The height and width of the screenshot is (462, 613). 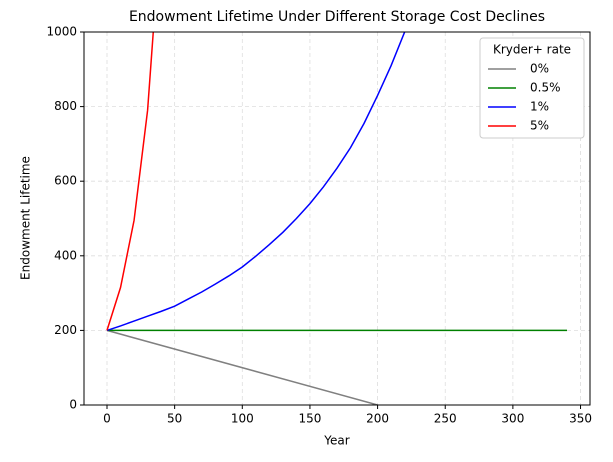 I want to click on y-tick-label: 400, so click(x=65, y=255).